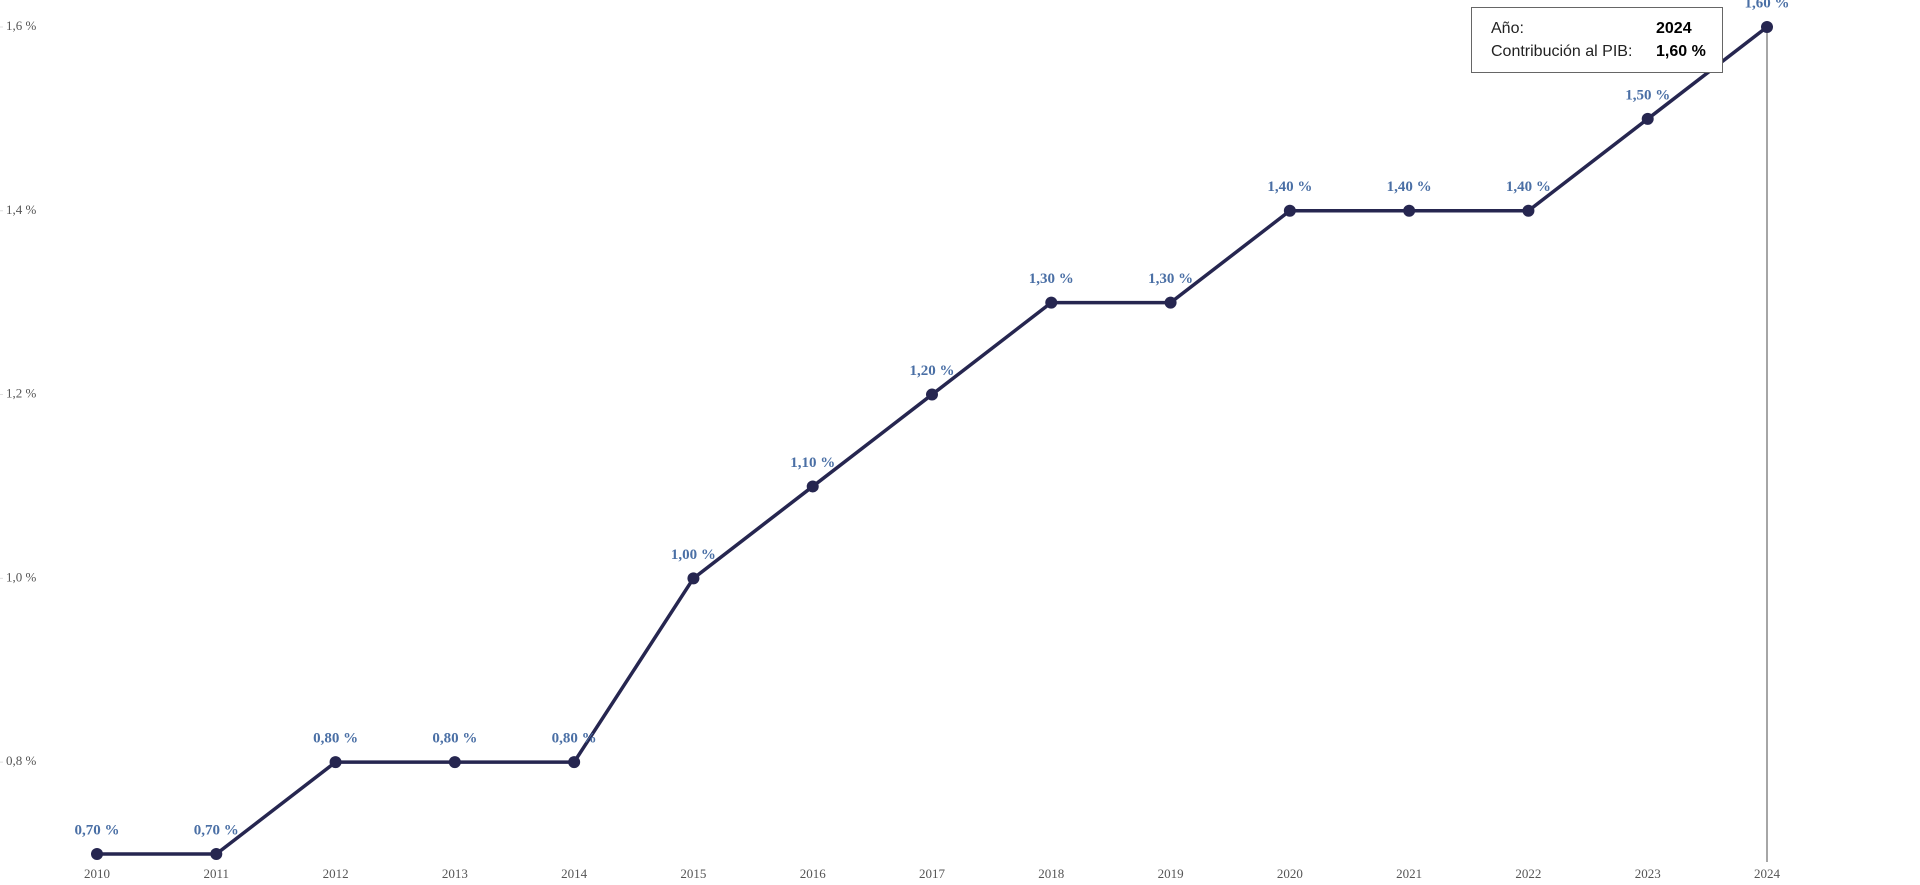 This screenshot has width=1920, height=885. I want to click on value-label: 1,60 %, so click(1767, 5).